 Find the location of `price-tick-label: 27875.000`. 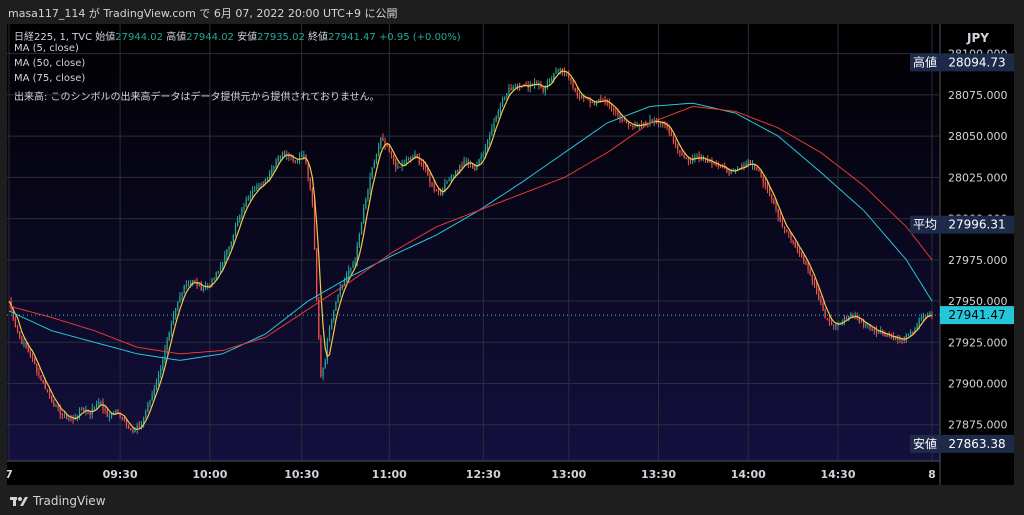

price-tick-label: 27875.000 is located at coordinates (978, 425).